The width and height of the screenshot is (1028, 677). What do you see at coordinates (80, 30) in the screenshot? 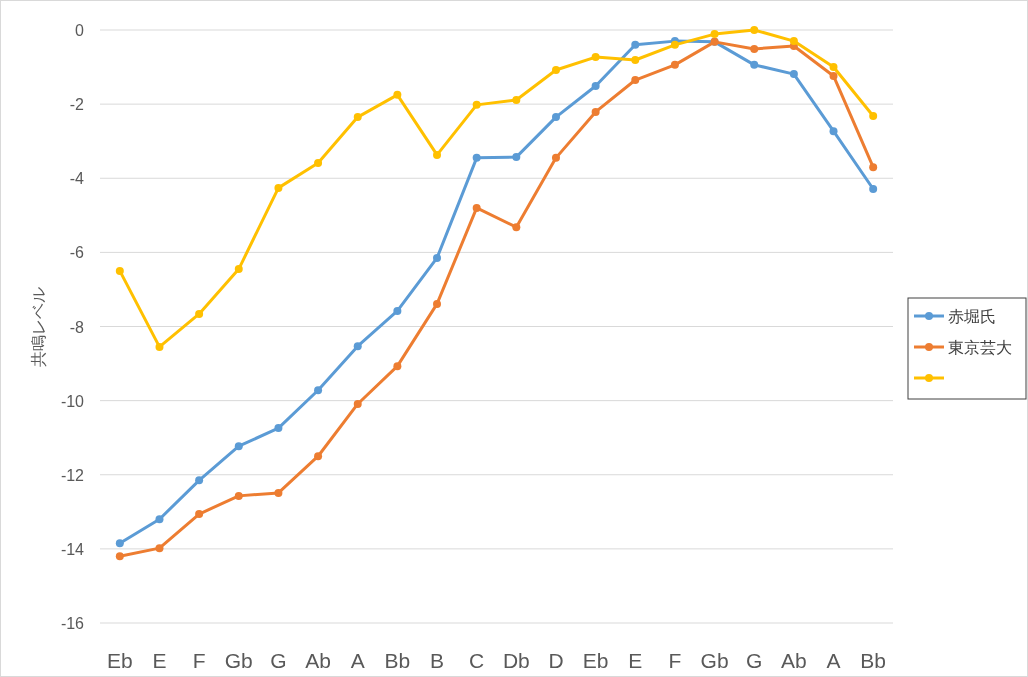
I see `y-tick-label: 0` at bounding box center [80, 30].